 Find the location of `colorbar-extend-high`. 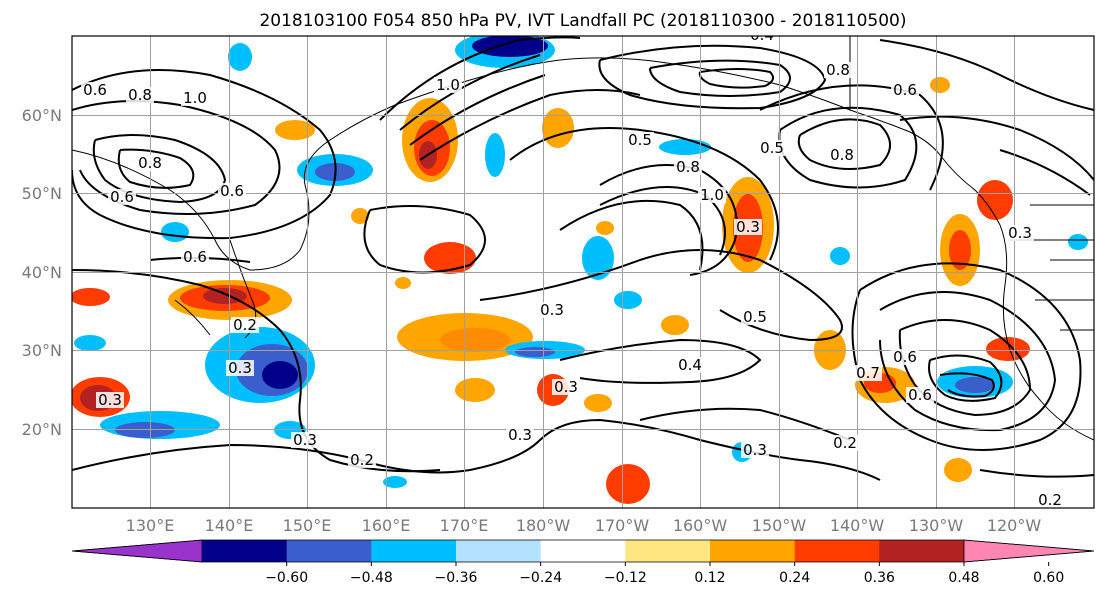

colorbar-extend-high is located at coordinates (1029, 551).